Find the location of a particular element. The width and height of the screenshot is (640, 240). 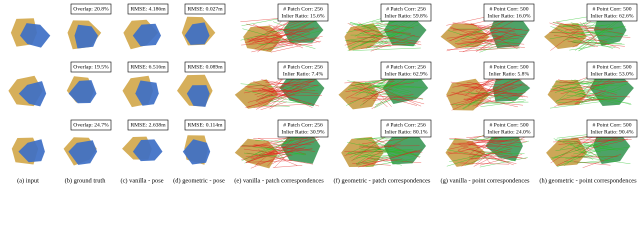

cell-label: Inlier Ratio: 16.0% is located at coordinates (508, 16).